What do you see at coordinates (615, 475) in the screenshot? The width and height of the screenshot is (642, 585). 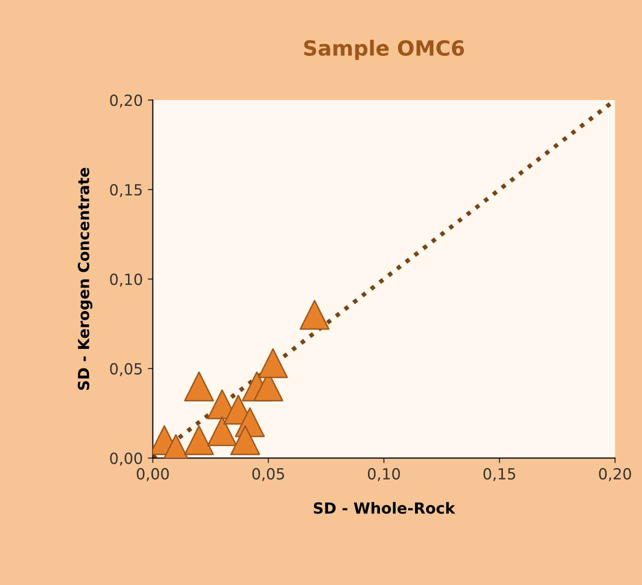 I see `x-tick-label: 0,20` at bounding box center [615, 475].